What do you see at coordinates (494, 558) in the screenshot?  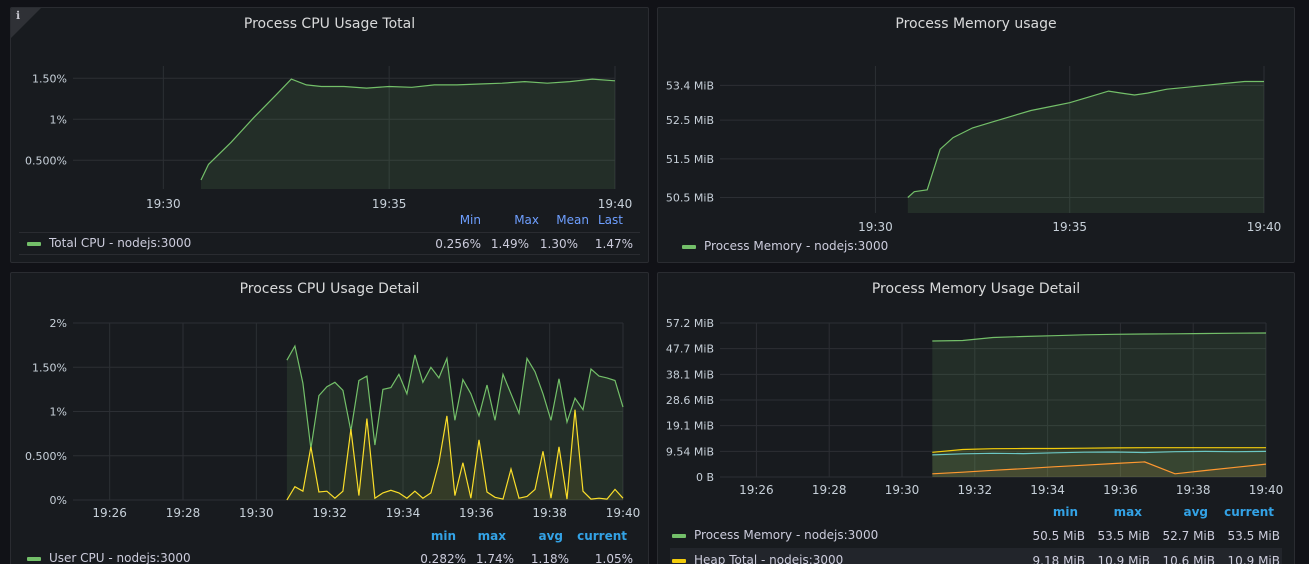 I see `legend-max: 1.74%` at bounding box center [494, 558].